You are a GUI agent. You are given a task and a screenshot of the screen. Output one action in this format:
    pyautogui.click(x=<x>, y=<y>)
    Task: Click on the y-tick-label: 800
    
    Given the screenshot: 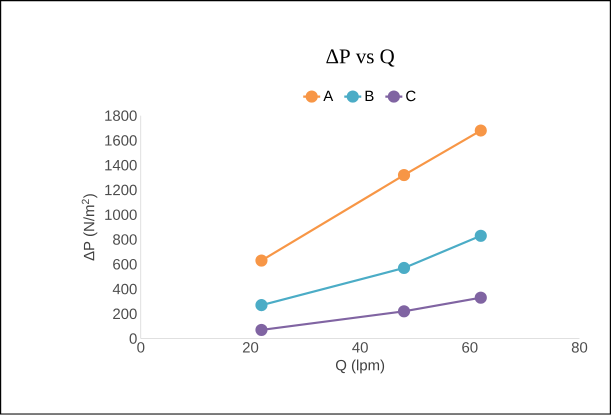 What is the action you would take?
    pyautogui.click(x=125, y=239)
    